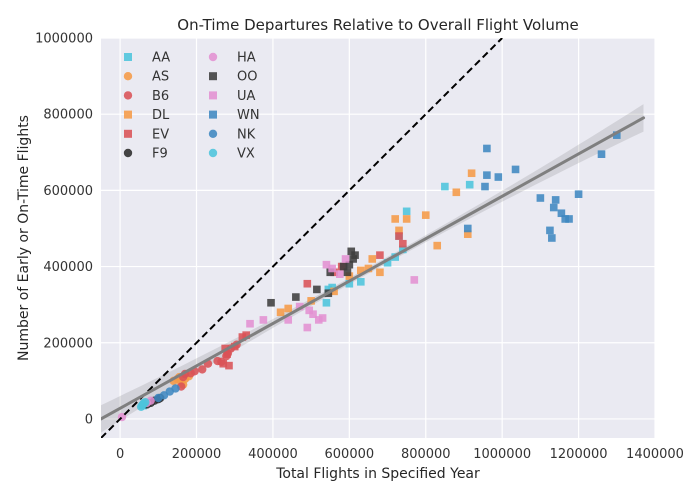  I want to click on x-tick-label: 1400000, so click(655, 454).